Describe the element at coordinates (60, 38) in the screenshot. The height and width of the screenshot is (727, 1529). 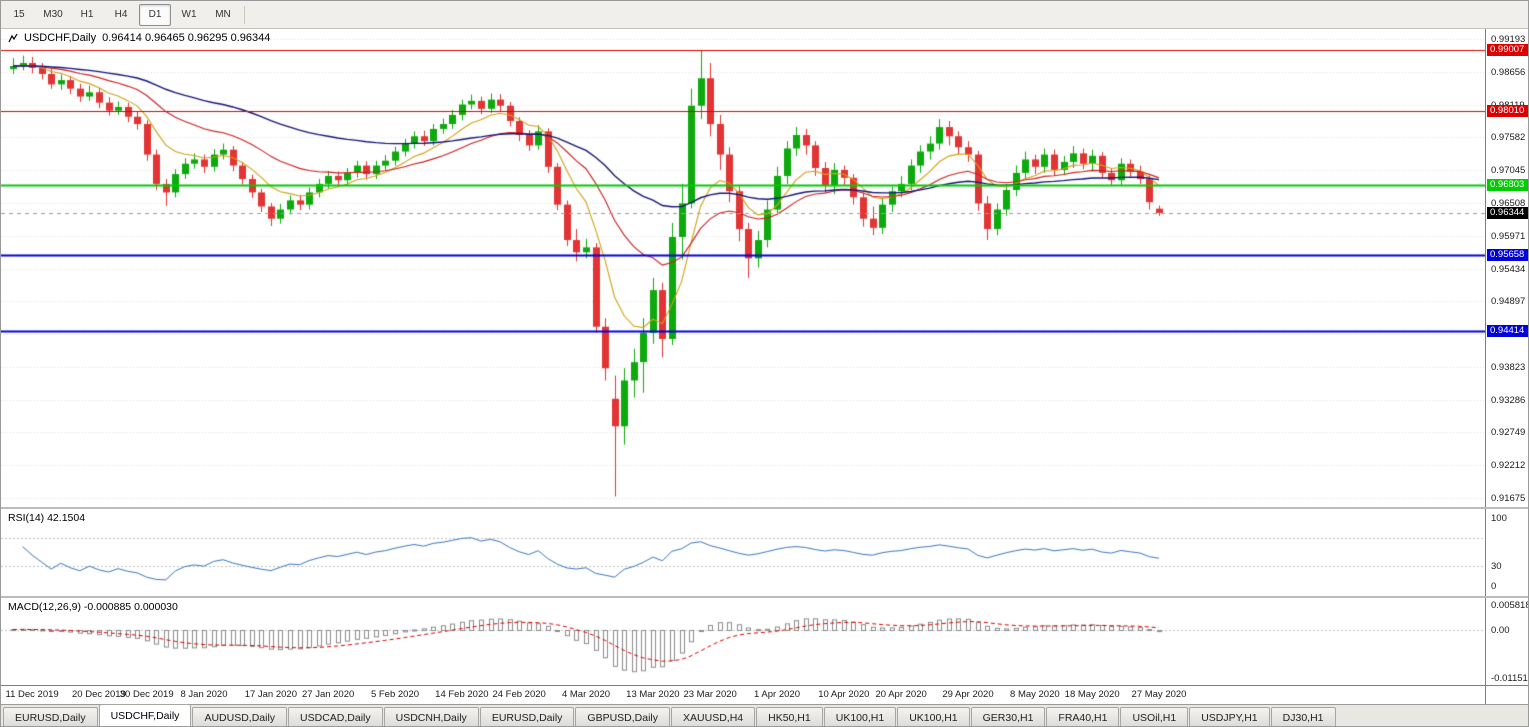
I see `chart-symbol-period: USDCHF,Daily` at that location.